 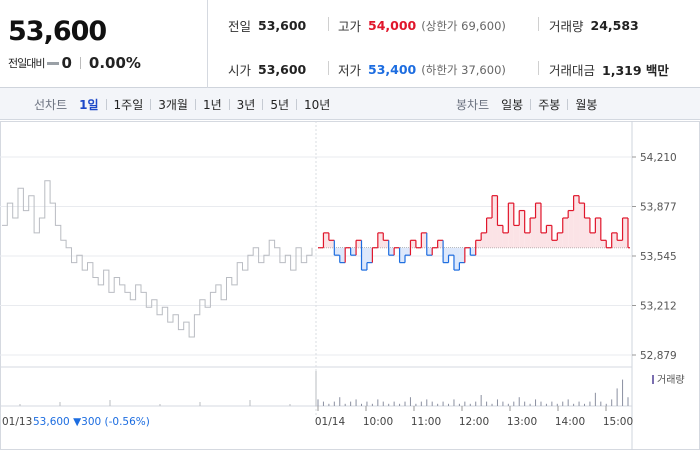 I want to click on stat-prev-close: 전일 53,600, so click(x=267, y=25).